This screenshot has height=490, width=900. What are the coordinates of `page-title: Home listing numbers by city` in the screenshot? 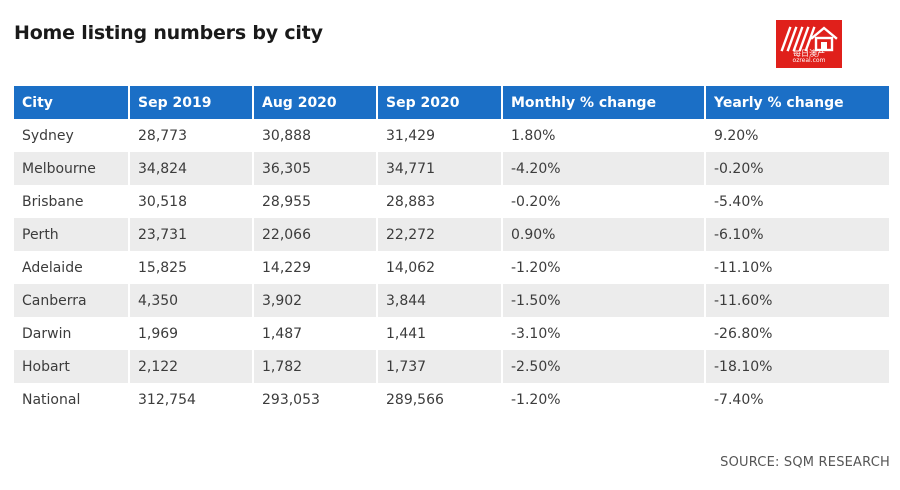 It's located at (168, 33).